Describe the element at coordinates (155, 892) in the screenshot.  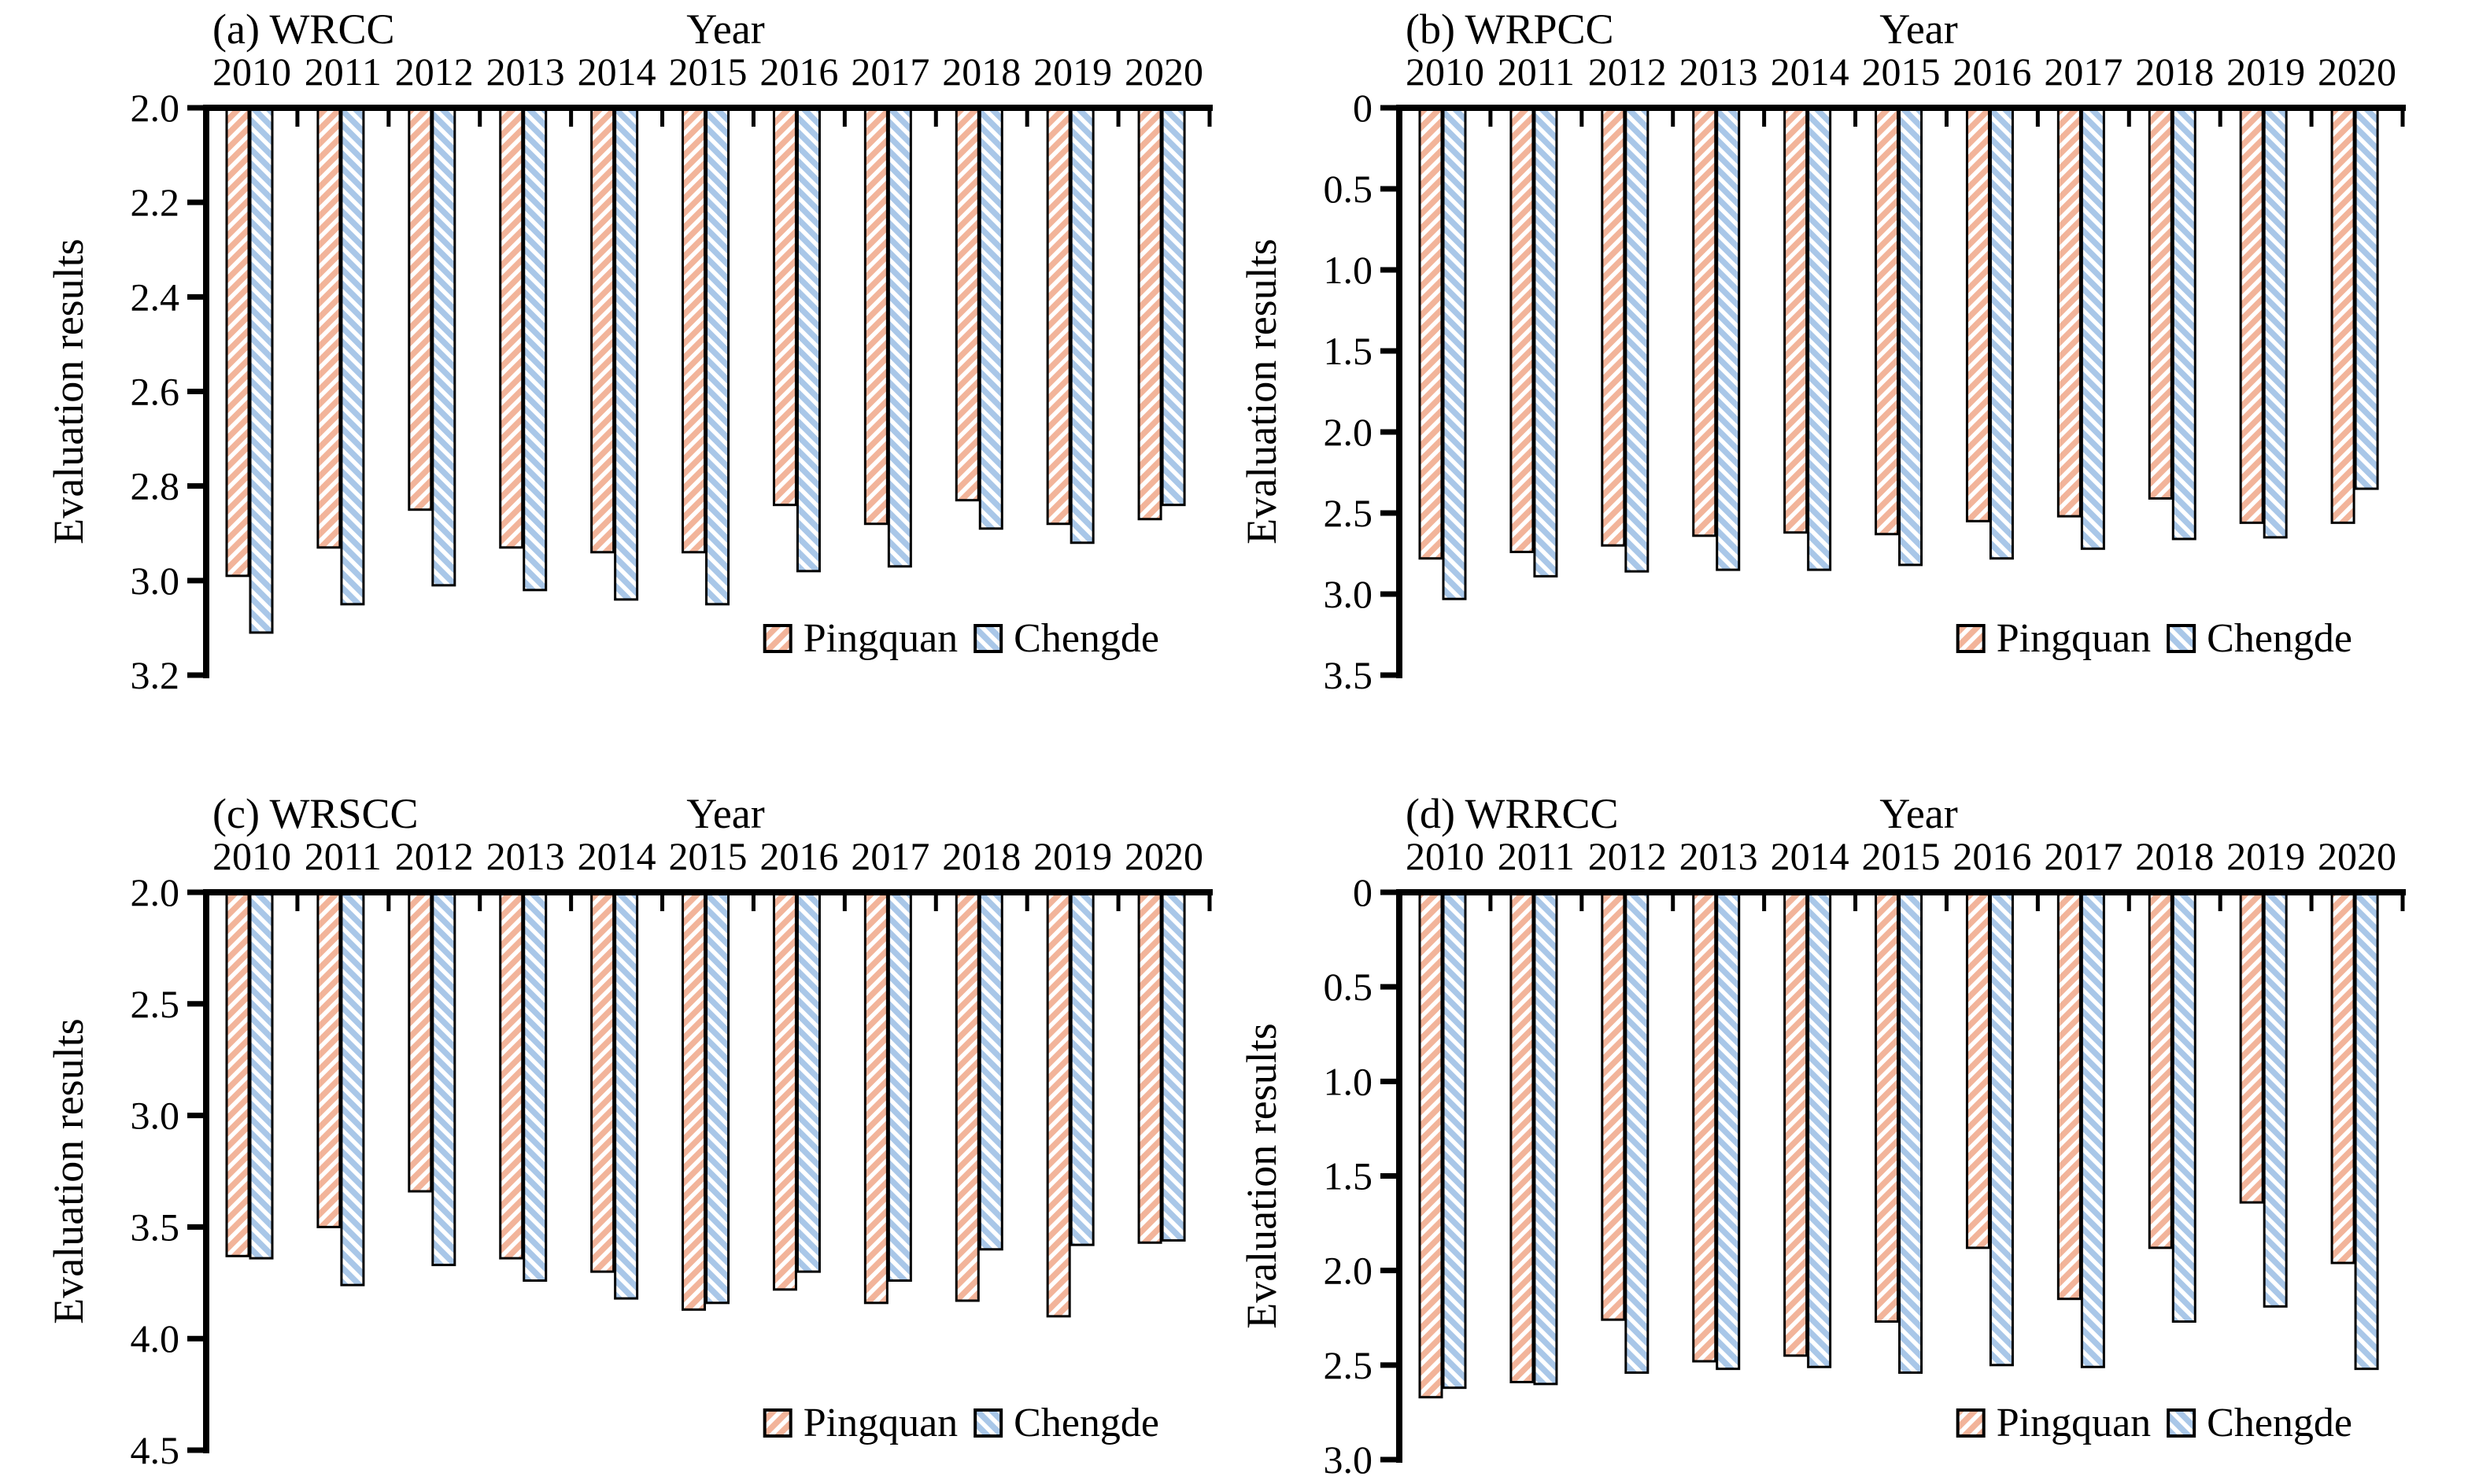
I see `y-tick-label: 2.0` at that location.